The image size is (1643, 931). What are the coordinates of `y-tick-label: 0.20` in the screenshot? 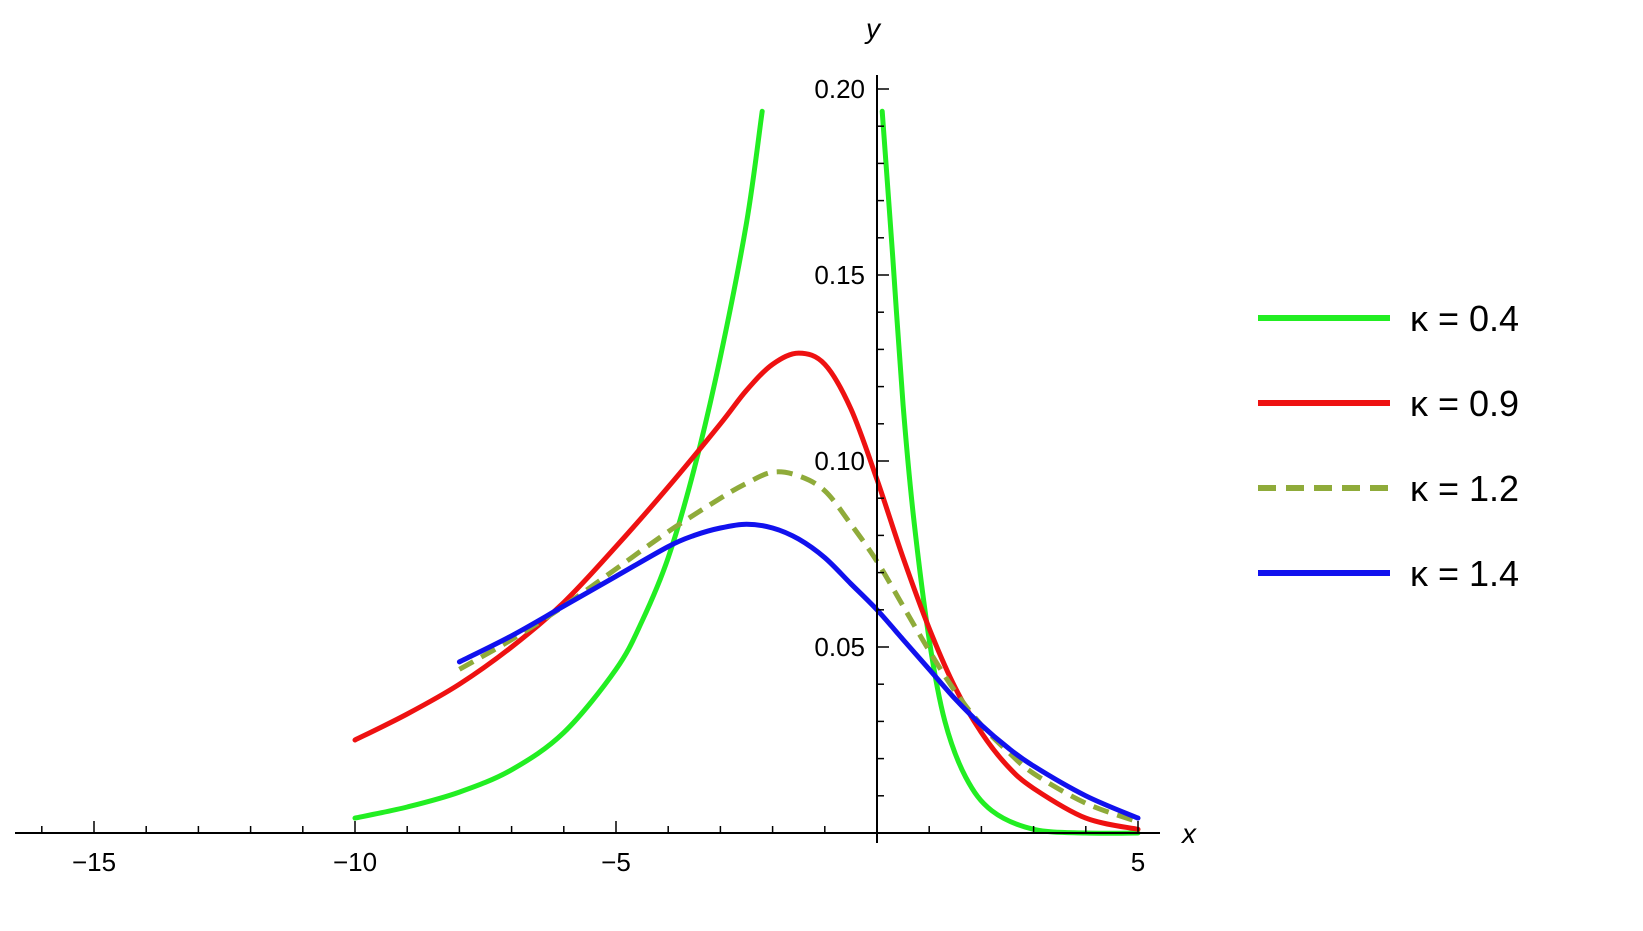 It's located at (839, 89).